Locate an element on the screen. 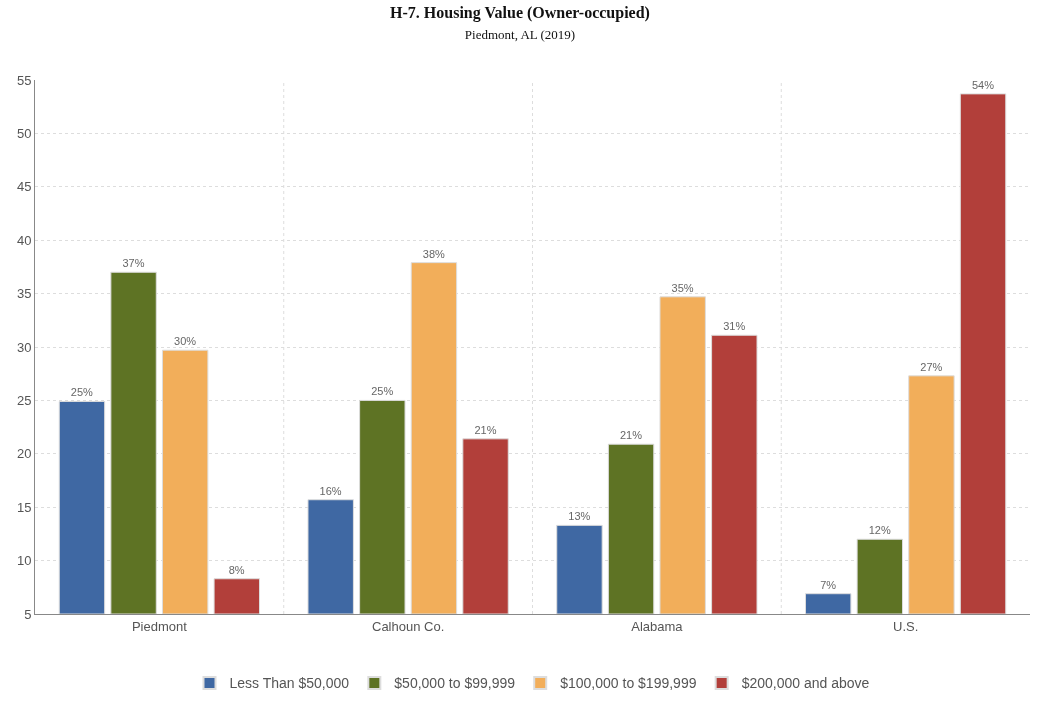 This screenshot has width=1040, height=709. y-tick-label: 10 is located at coordinates (24, 561).